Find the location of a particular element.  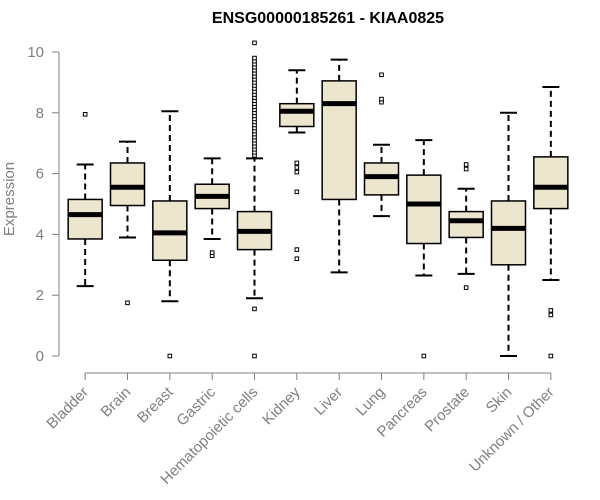

box-prostate is located at coordinates (466, 226).